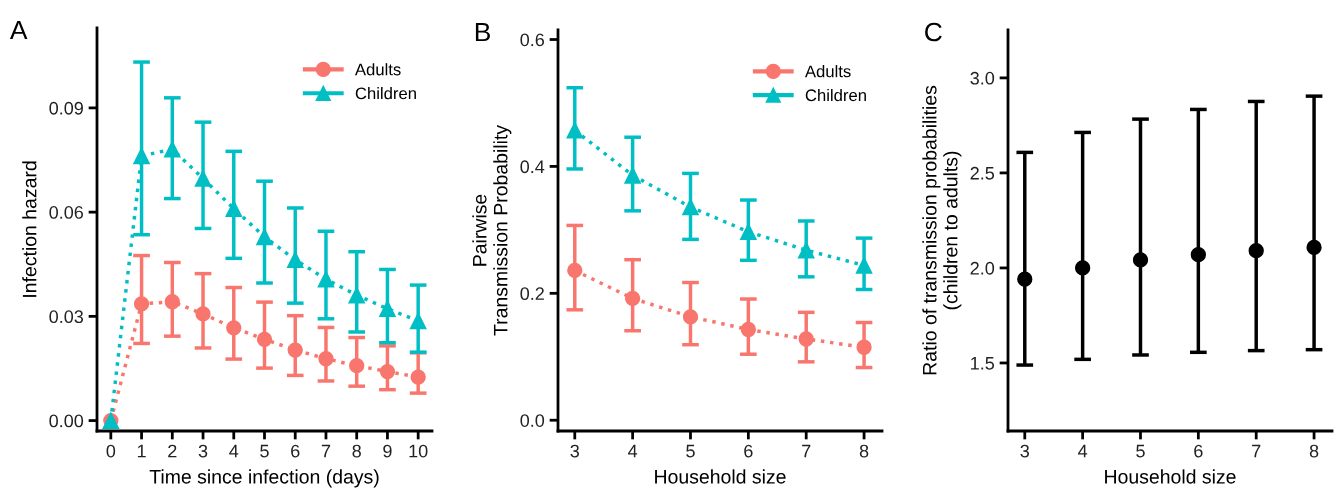 The image size is (1338, 504). What do you see at coordinates (982, 268) in the screenshot?
I see `y-tick-label: 2.0` at bounding box center [982, 268].